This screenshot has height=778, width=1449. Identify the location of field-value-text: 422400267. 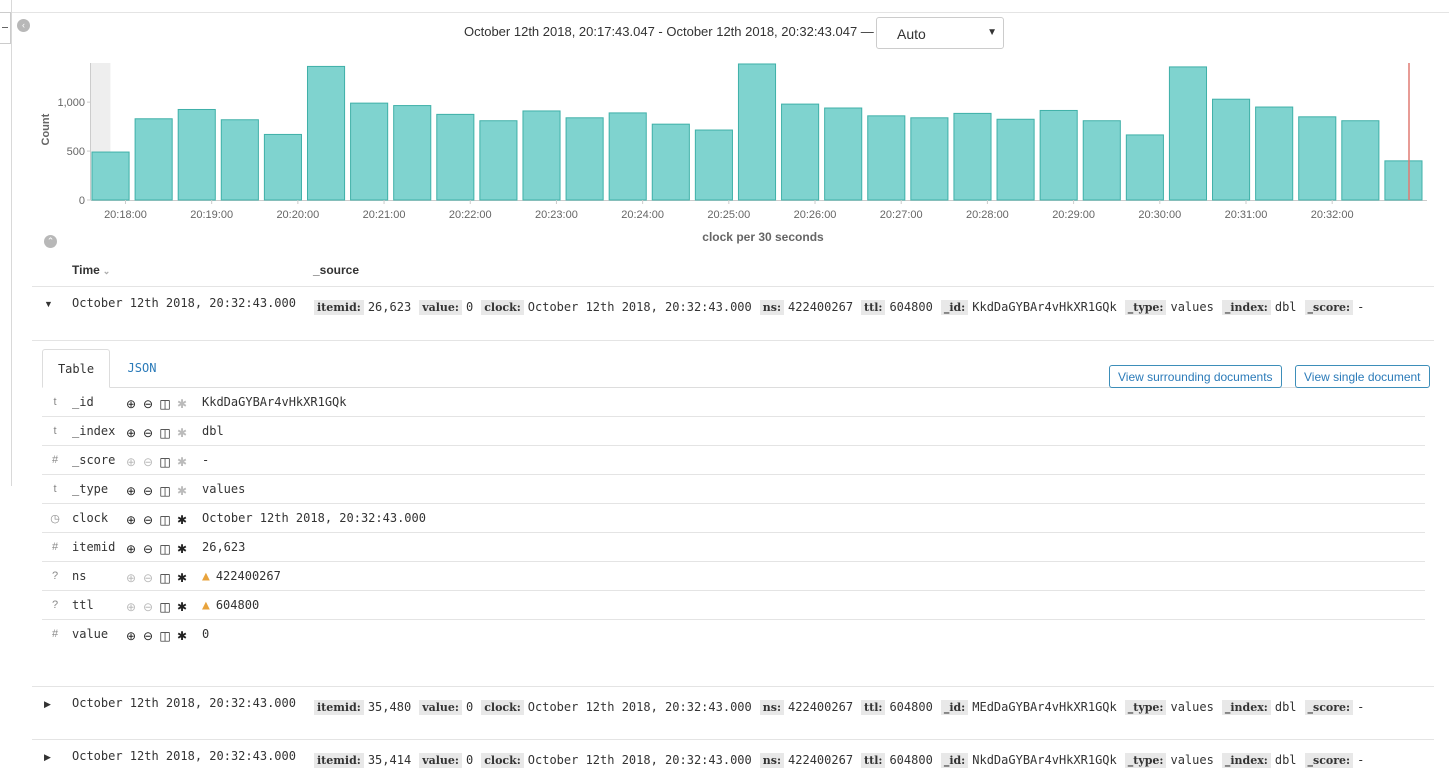
(248, 576).